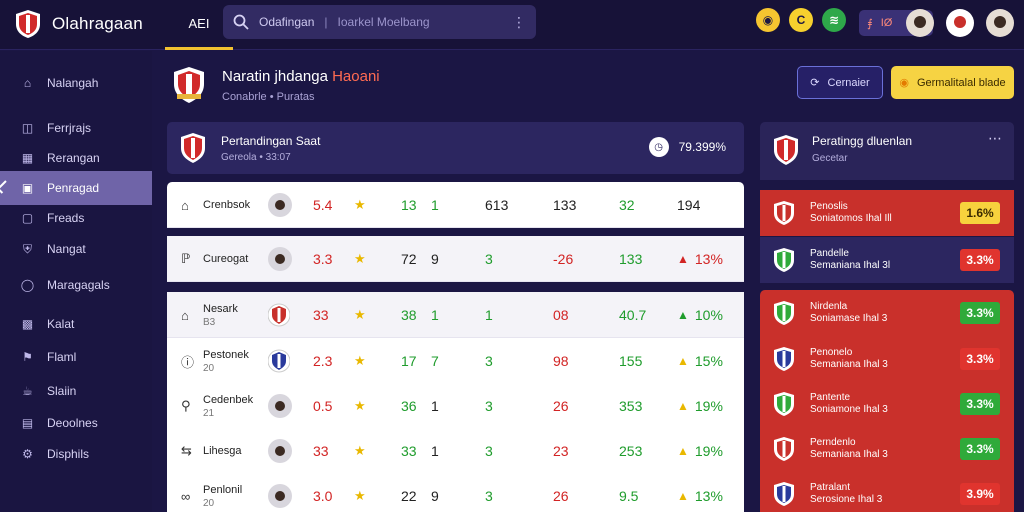 Image resolution: width=1024 pixels, height=512 pixels. I want to click on sidebar-item-label: Freads, so click(66, 218).